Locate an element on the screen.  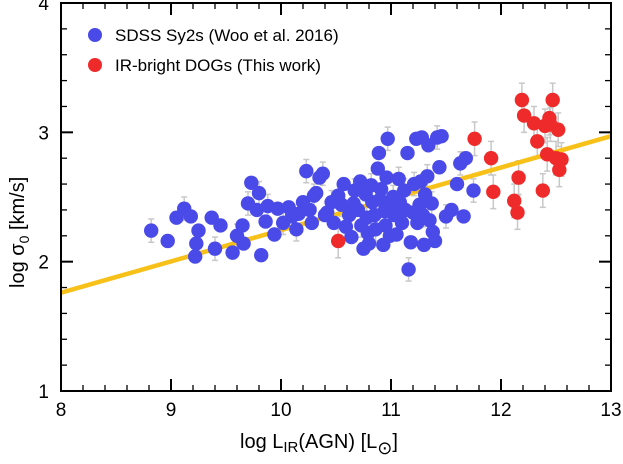
x-tick-label: 10 is located at coordinates (280, 410).